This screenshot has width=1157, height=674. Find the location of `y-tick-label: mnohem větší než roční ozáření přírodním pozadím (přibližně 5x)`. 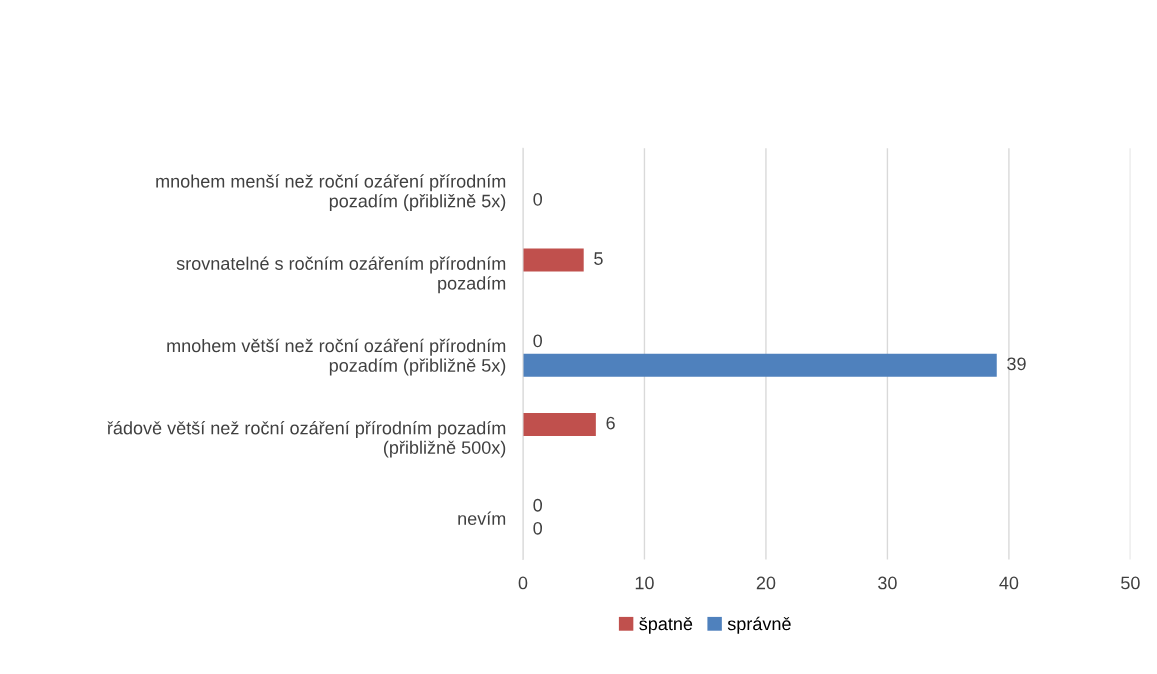

y-tick-label: mnohem větší než roční ozáření přírodním pozadím (přibližně 5x) is located at coordinates (336, 357).